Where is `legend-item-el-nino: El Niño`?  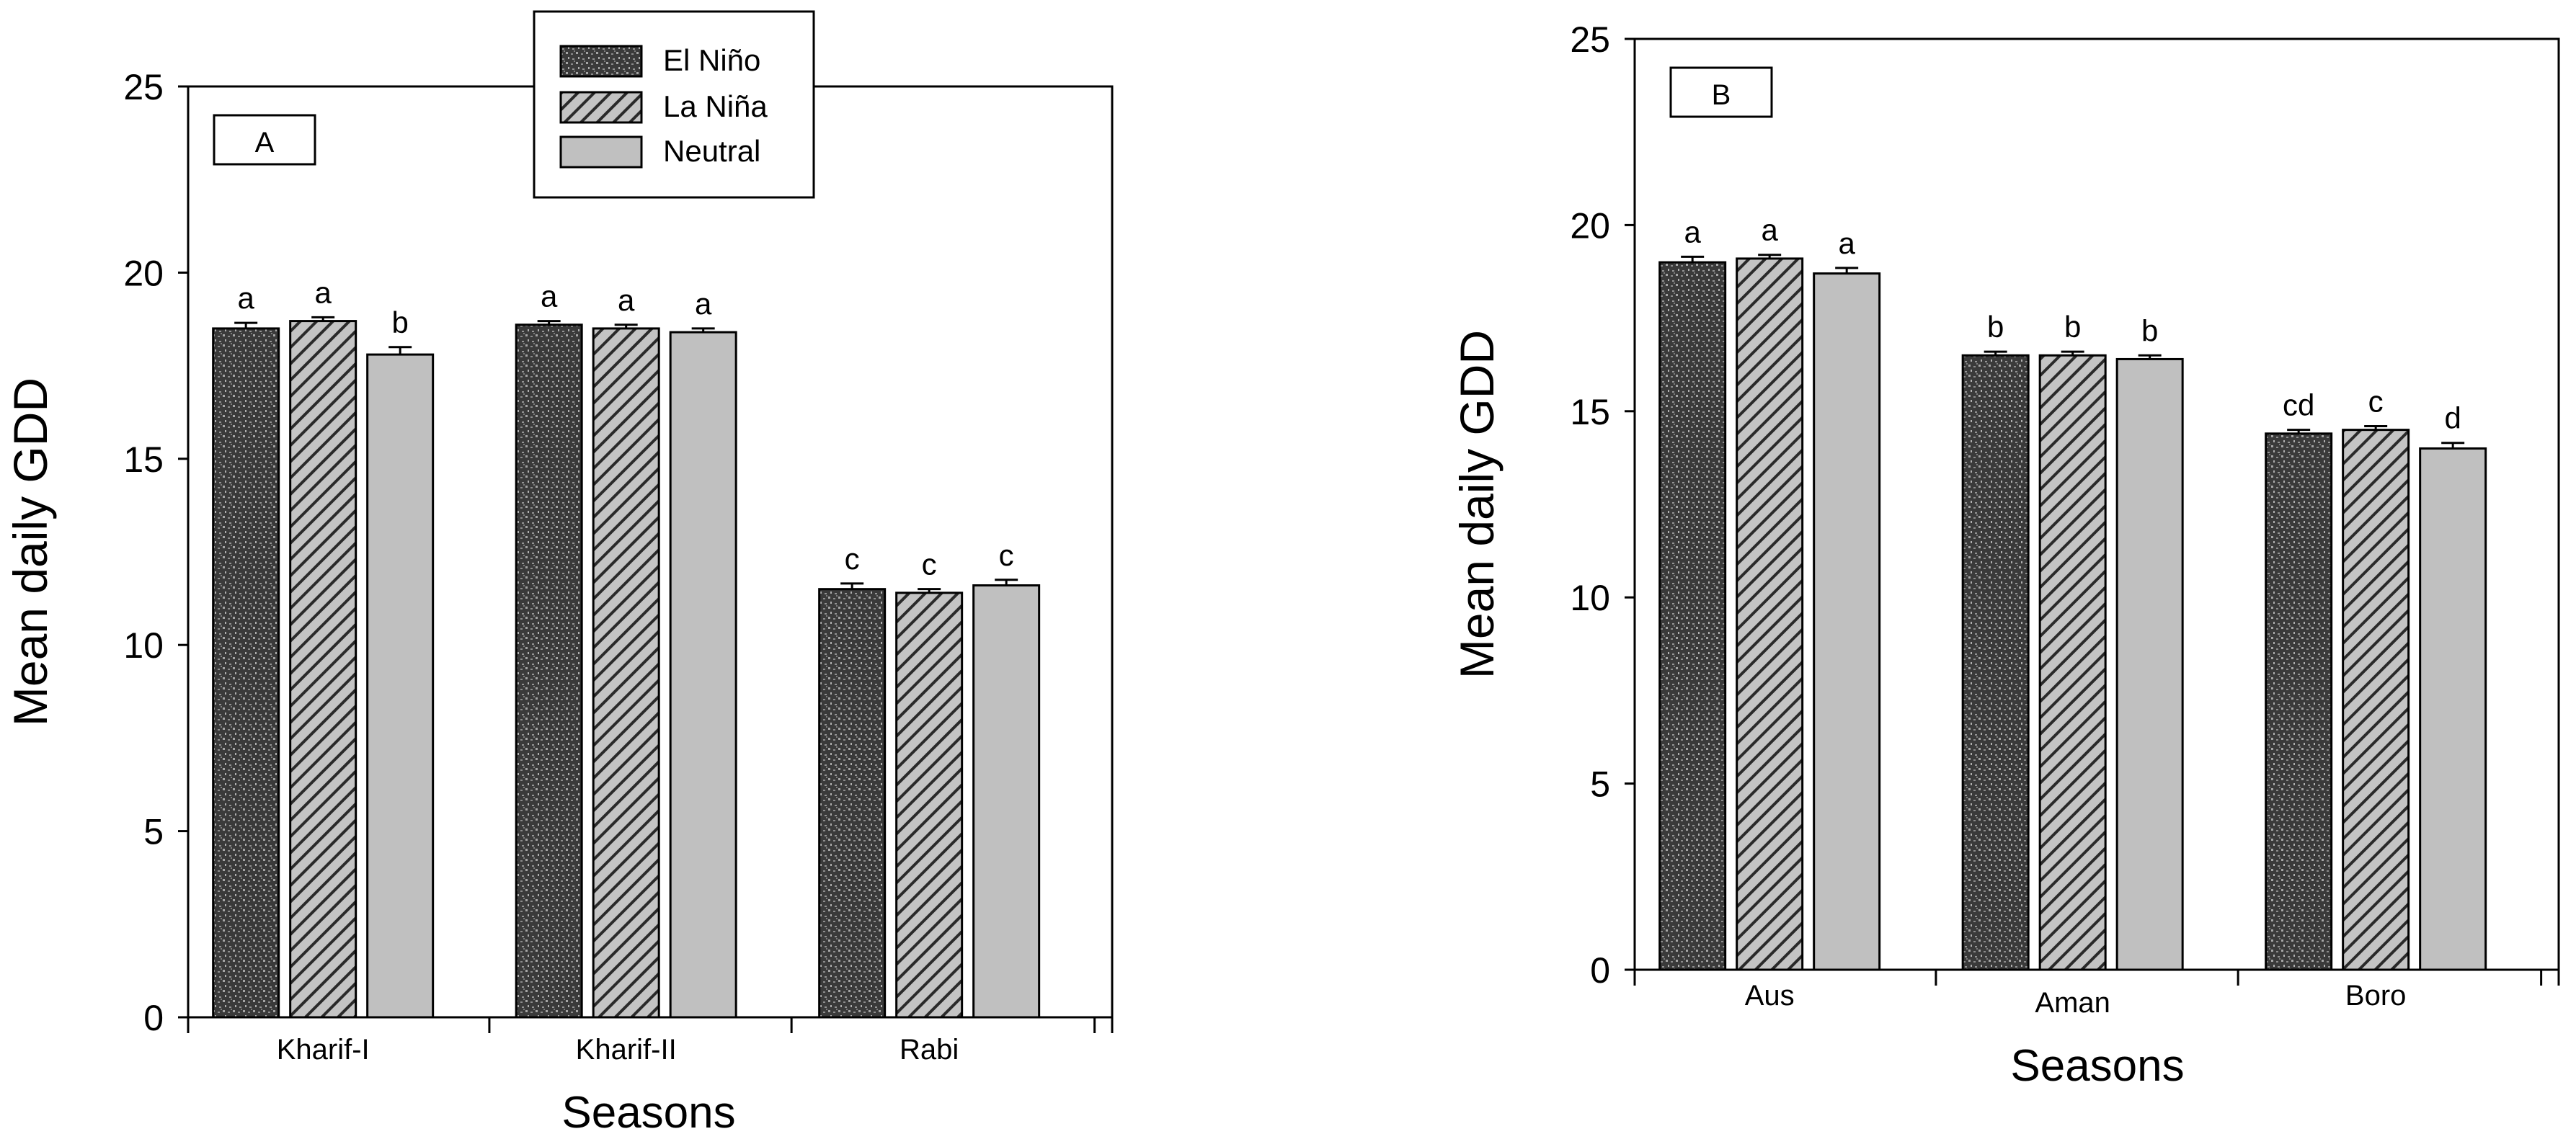 legend-item-el-nino: El Niño is located at coordinates (659, 60).